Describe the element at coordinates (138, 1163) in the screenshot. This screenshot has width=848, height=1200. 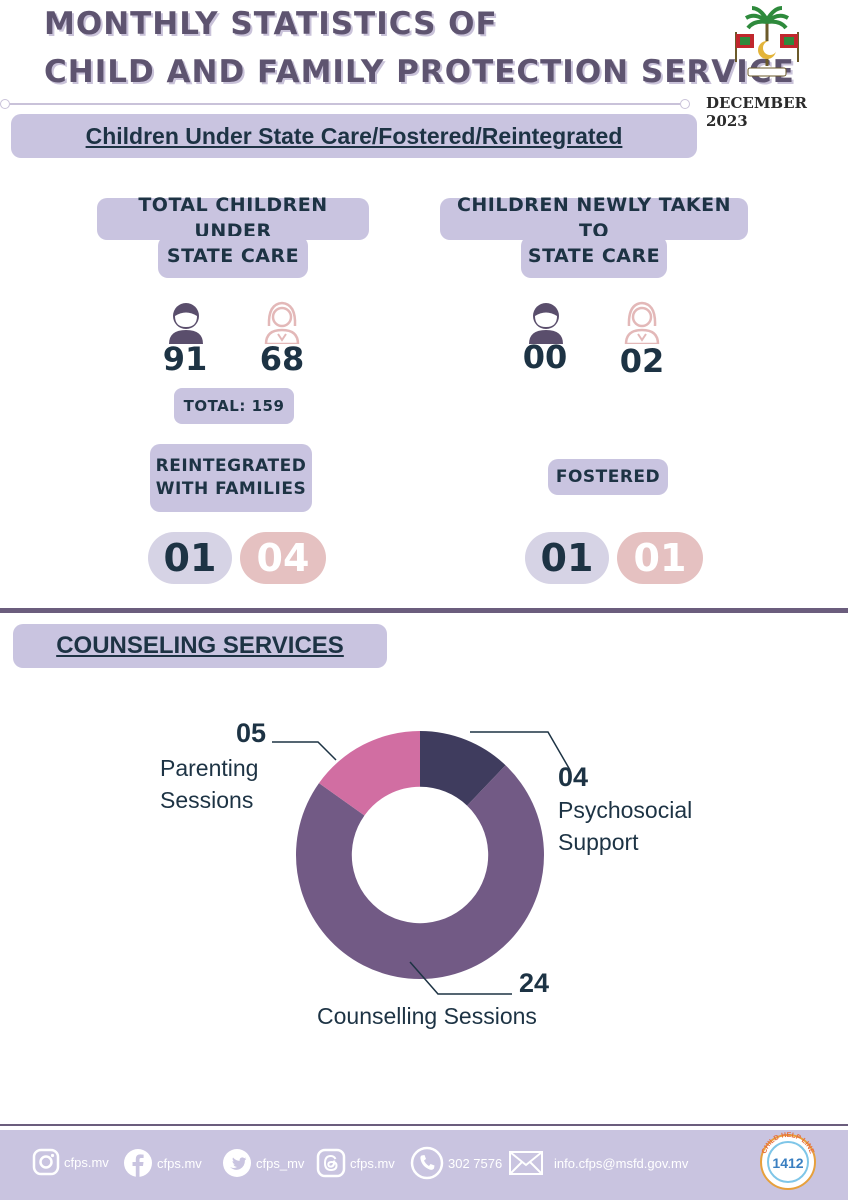
I see `facebook-icon` at that location.